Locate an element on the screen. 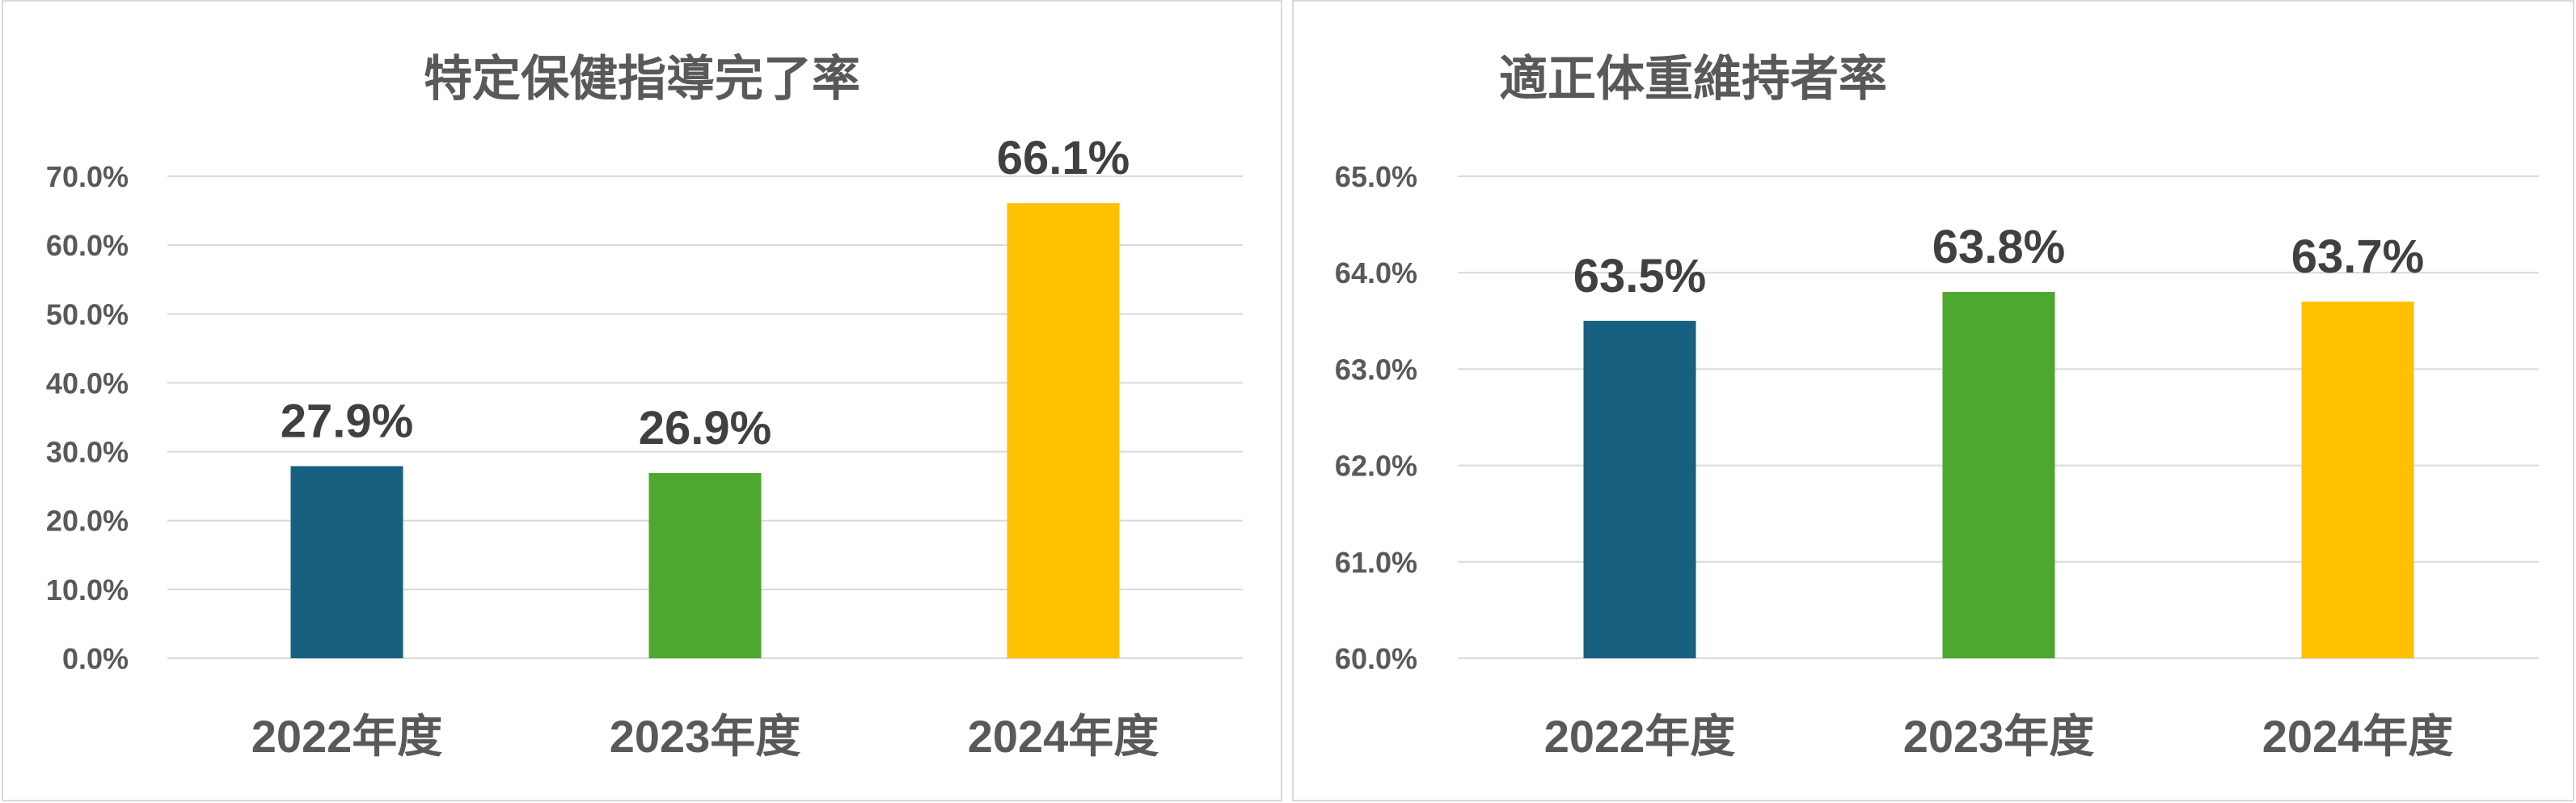 Image resolution: width=2576 pixels, height=803 pixels. y-tick-label: 65.0% is located at coordinates (1376, 176).